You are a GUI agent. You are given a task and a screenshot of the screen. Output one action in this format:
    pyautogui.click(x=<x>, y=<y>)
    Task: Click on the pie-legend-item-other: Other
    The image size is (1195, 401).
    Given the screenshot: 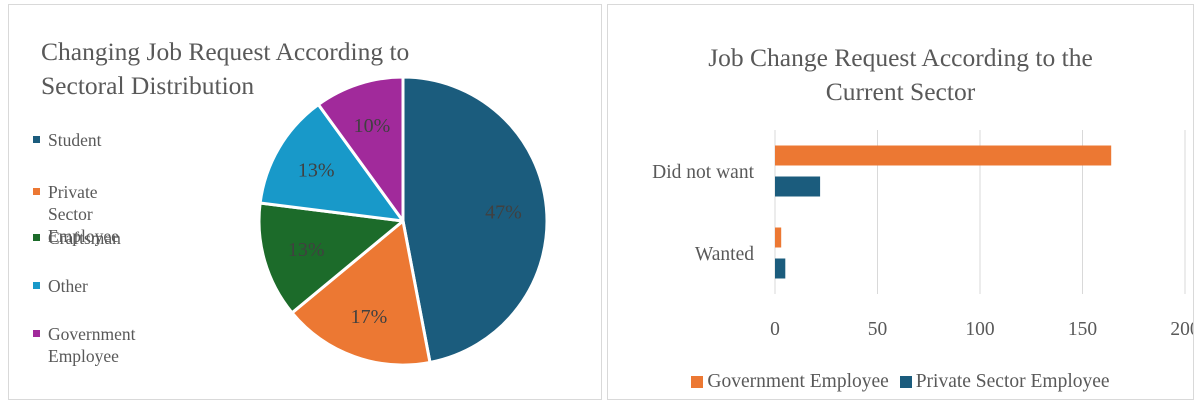 What is the action you would take?
    pyautogui.click(x=60, y=286)
    